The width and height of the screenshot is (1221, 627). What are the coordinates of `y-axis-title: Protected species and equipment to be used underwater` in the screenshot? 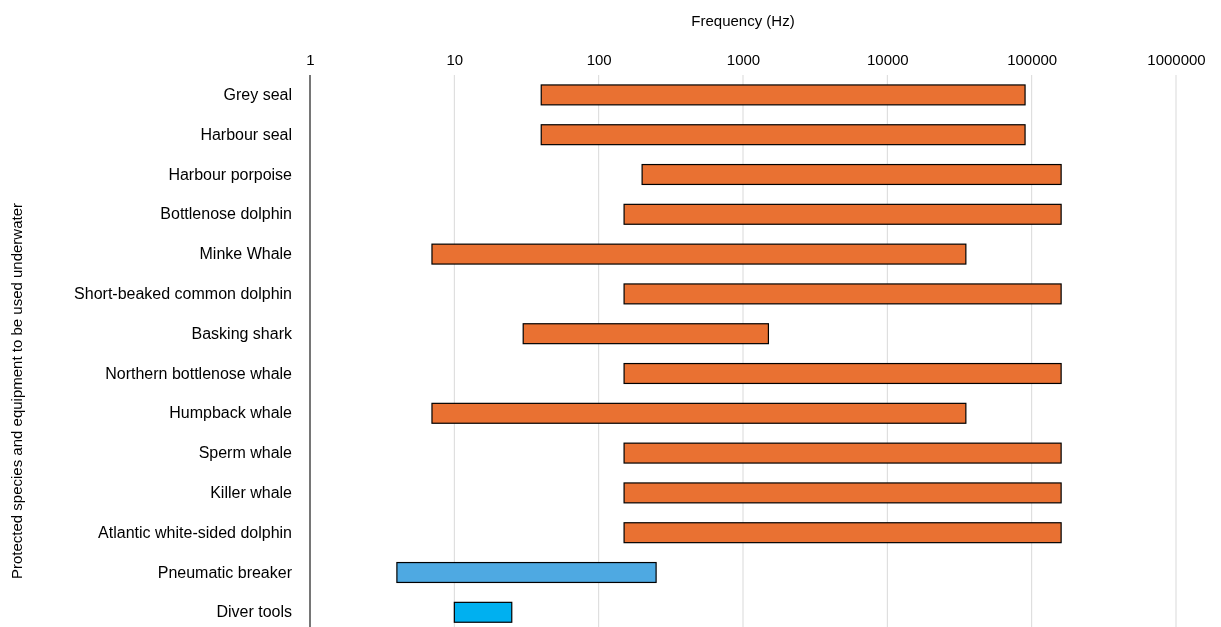 It's located at (16, 391).